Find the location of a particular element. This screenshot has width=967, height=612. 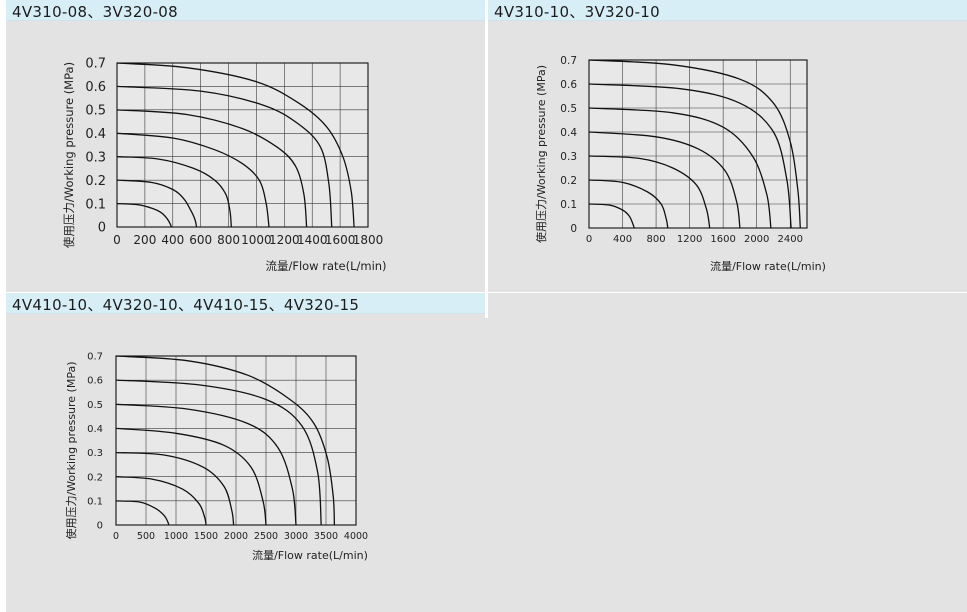

x-tick-label: 2400 is located at coordinates (790, 239).